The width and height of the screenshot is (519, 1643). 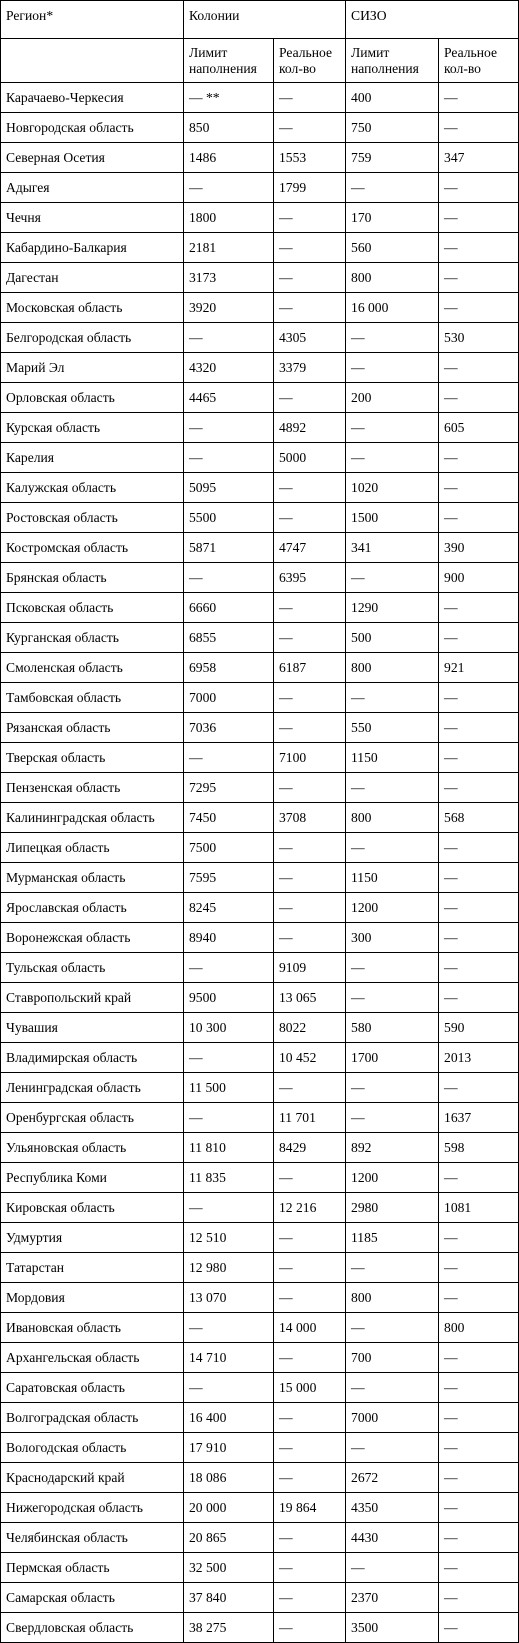 I want to click on sizo-limit-cell: 892, so click(x=392, y=1147).